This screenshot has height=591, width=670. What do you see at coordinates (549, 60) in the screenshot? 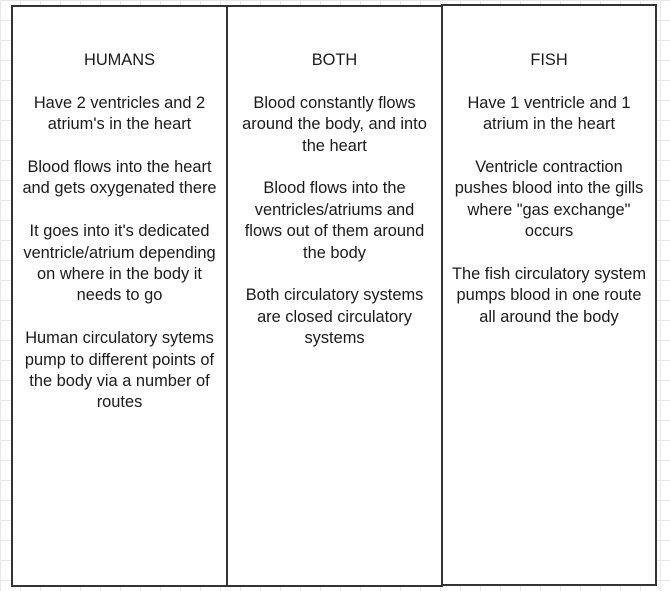
I see `column-title-fish: FISH` at bounding box center [549, 60].